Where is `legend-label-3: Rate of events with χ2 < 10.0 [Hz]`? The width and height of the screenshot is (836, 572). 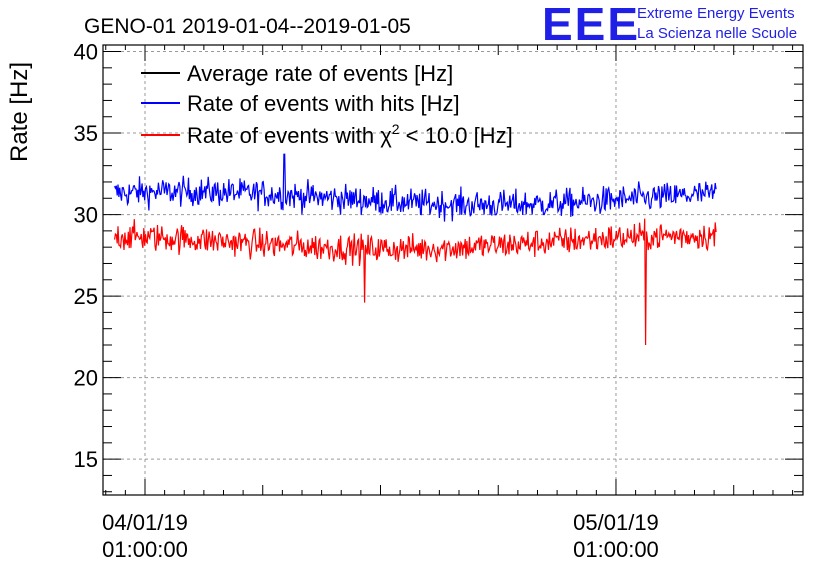 legend-label-3: Rate of events with χ2 < 10.0 [Hz] is located at coordinates (350, 134).